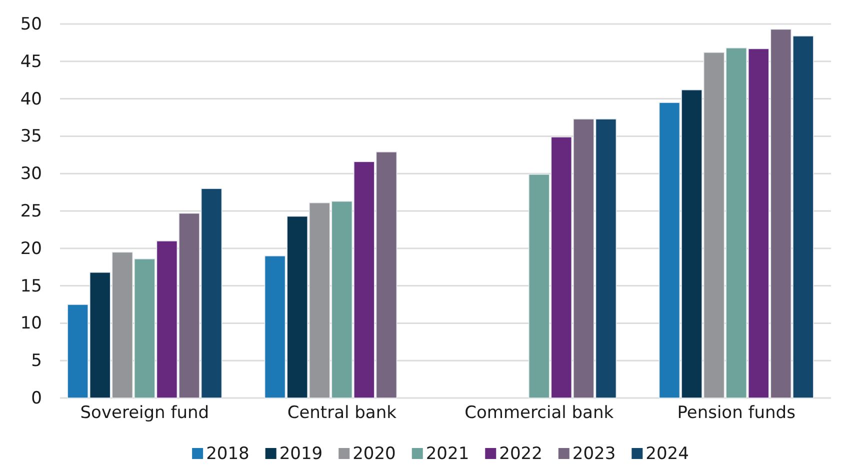 This screenshot has width=841, height=466. Describe the element at coordinates (145, 413) in the screenshot. I see `x-tick-label: Sovereign fund` at that location.